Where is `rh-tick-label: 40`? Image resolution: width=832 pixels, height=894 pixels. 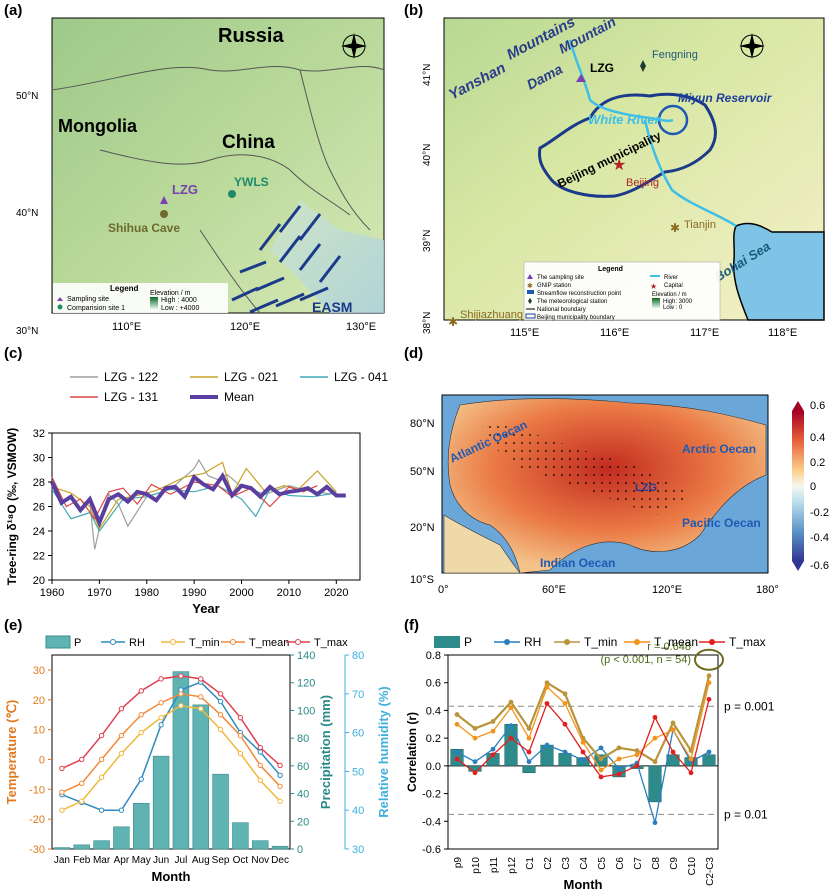
rh-tick-label: 40 is located at coordinates (358, 811).